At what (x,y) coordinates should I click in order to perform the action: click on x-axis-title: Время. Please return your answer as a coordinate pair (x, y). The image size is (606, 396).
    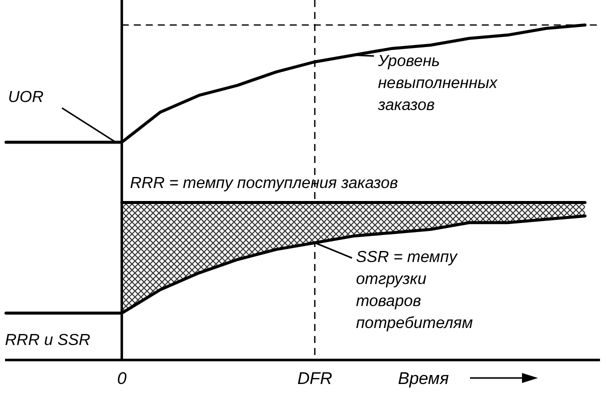
    Looking at the image, I should click on (423, 378).